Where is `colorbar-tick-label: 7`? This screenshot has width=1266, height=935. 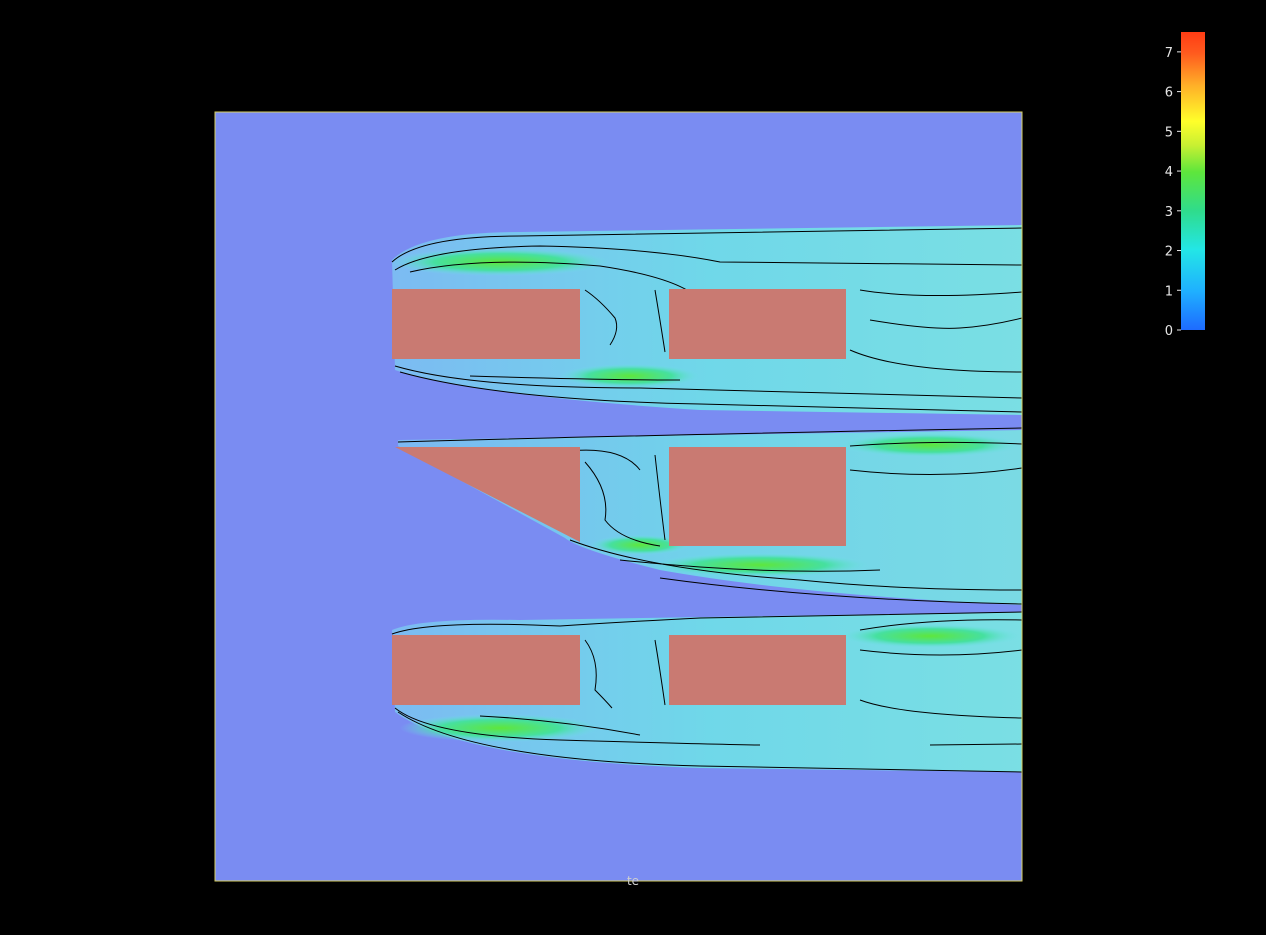
colorbar-tick-label: 7 is located at coordinates (1169, 53).